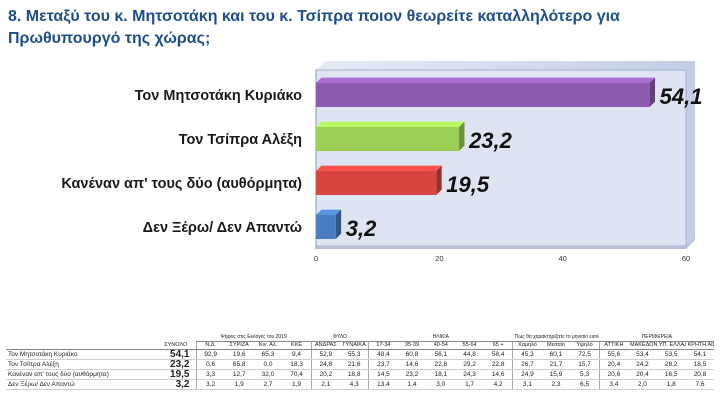  Describe the element at coordinates (210, 384) in the screenshot. I see `table-cell: 3,2` at that location.